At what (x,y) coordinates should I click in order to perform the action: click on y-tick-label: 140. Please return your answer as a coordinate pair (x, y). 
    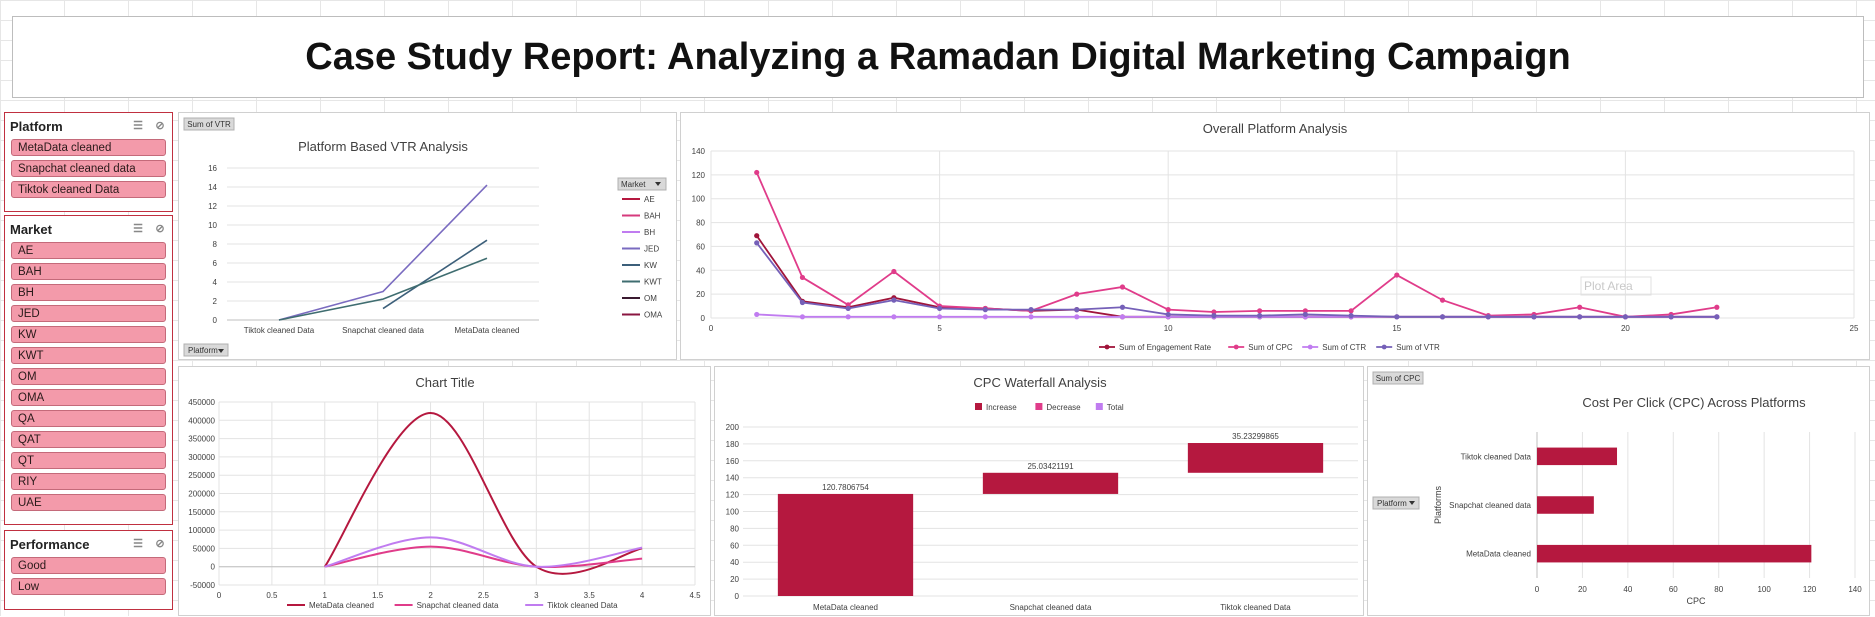
    Looking at the image, I should click on (733, 478).